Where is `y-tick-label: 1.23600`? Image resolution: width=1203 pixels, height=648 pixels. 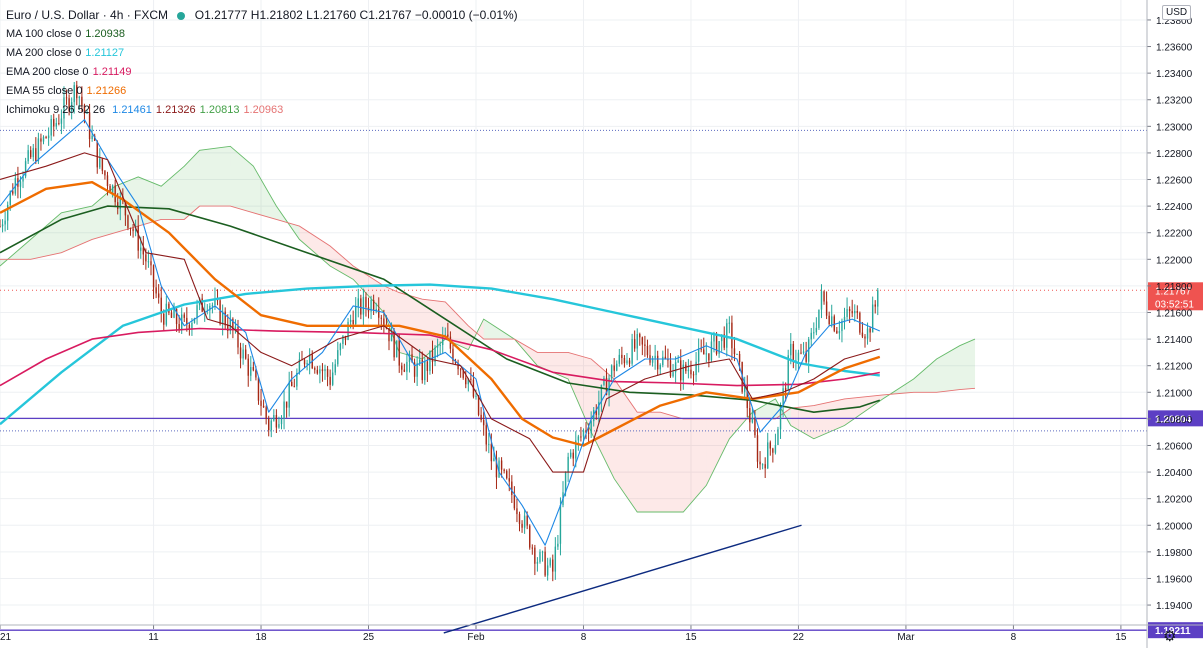 y-tick-label: 1.23600 is located at coordinates (1174, 48).